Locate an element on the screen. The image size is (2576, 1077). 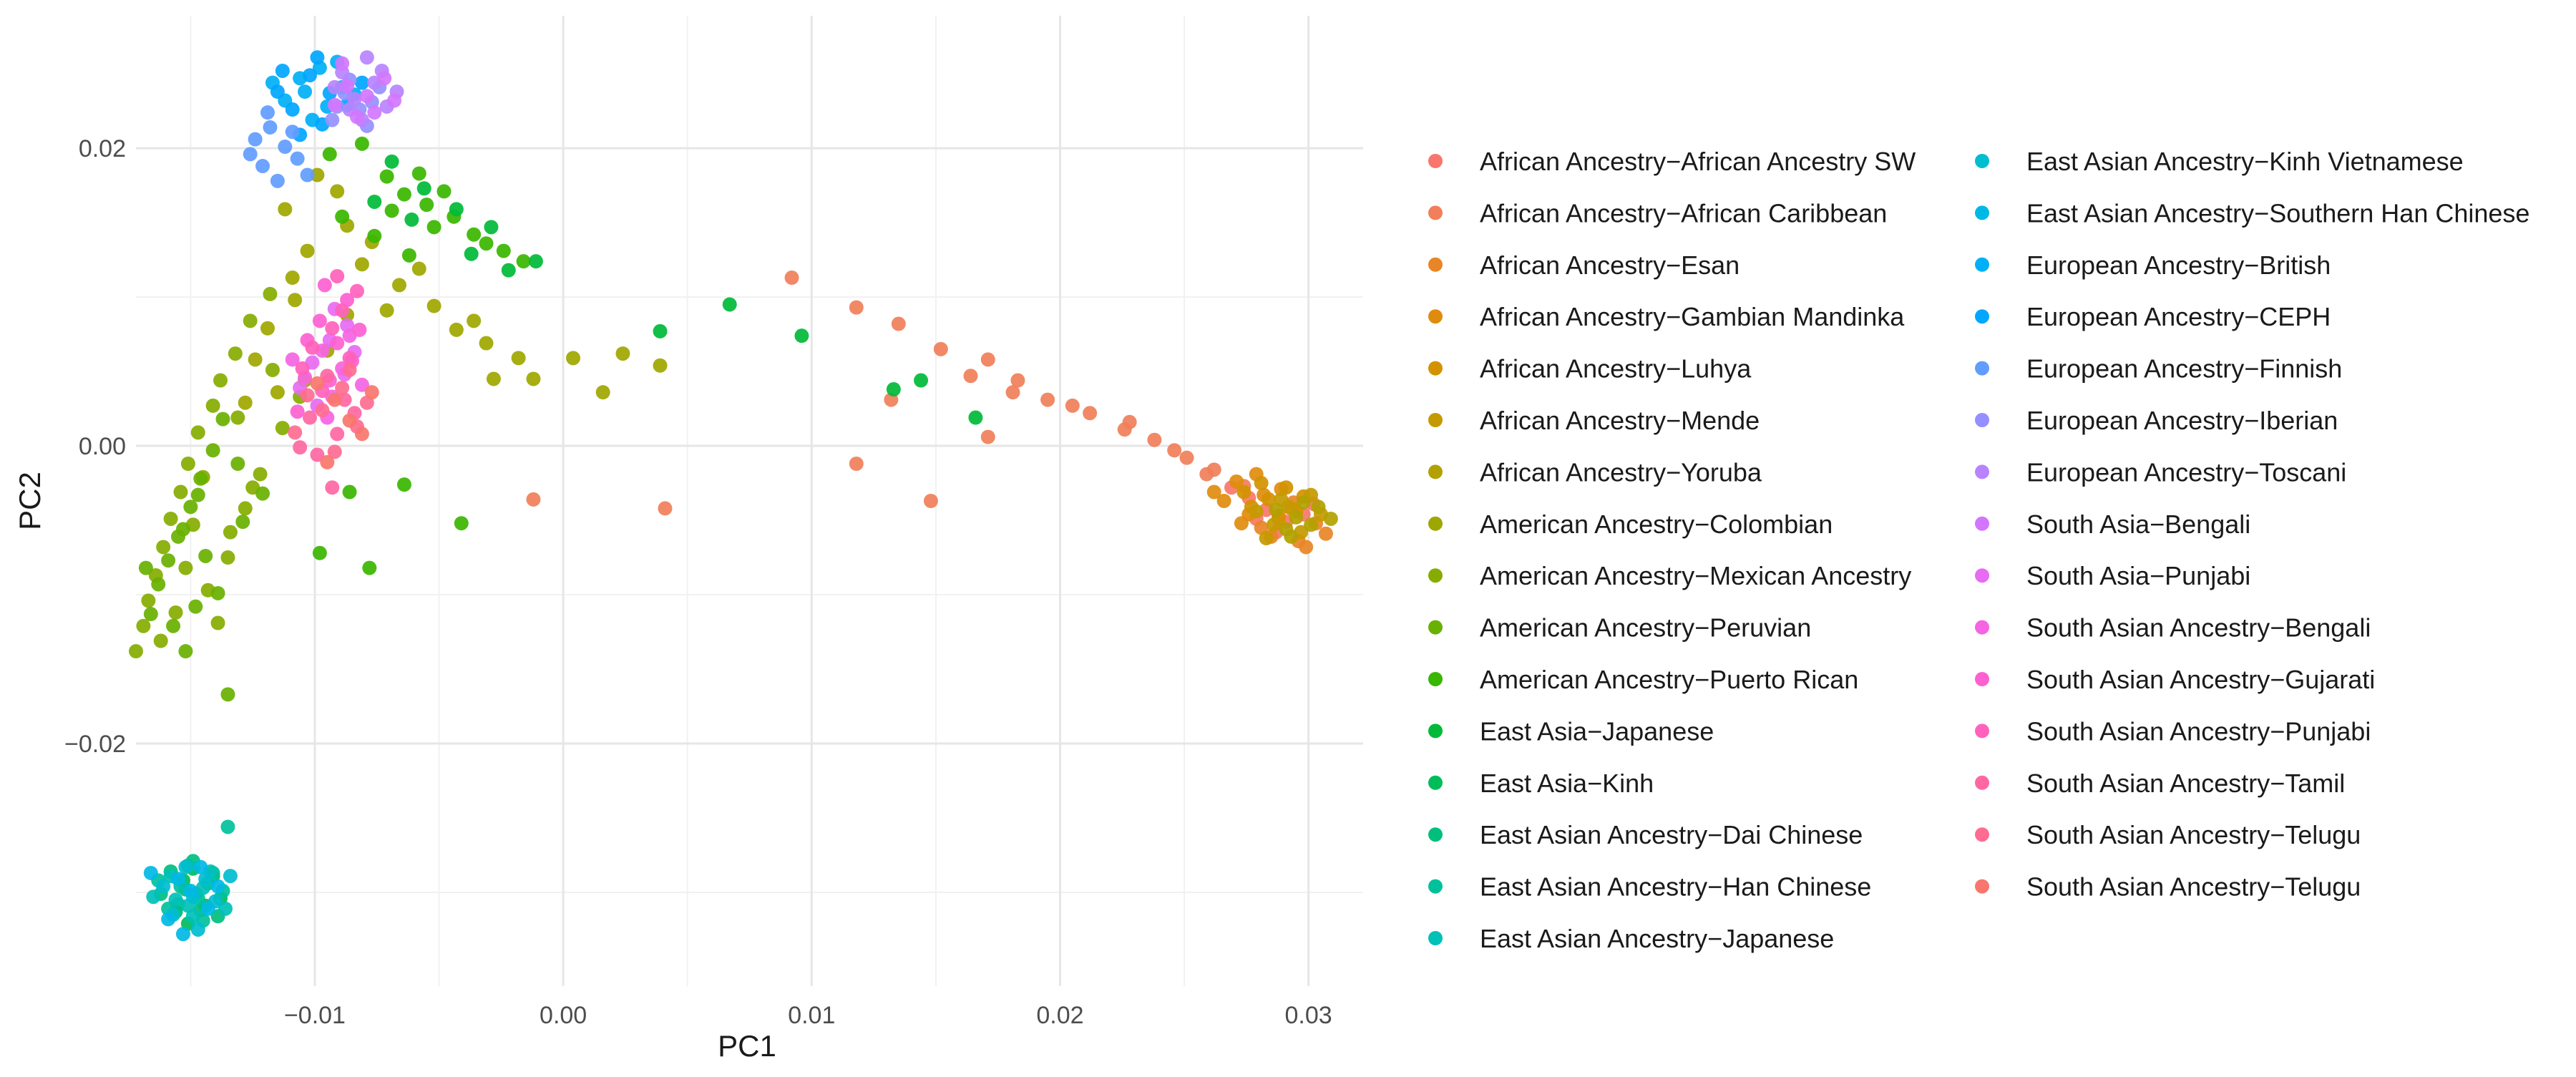
legend-label: South Asian Ancestry−Telugu is located at coordinates (2193, 834).